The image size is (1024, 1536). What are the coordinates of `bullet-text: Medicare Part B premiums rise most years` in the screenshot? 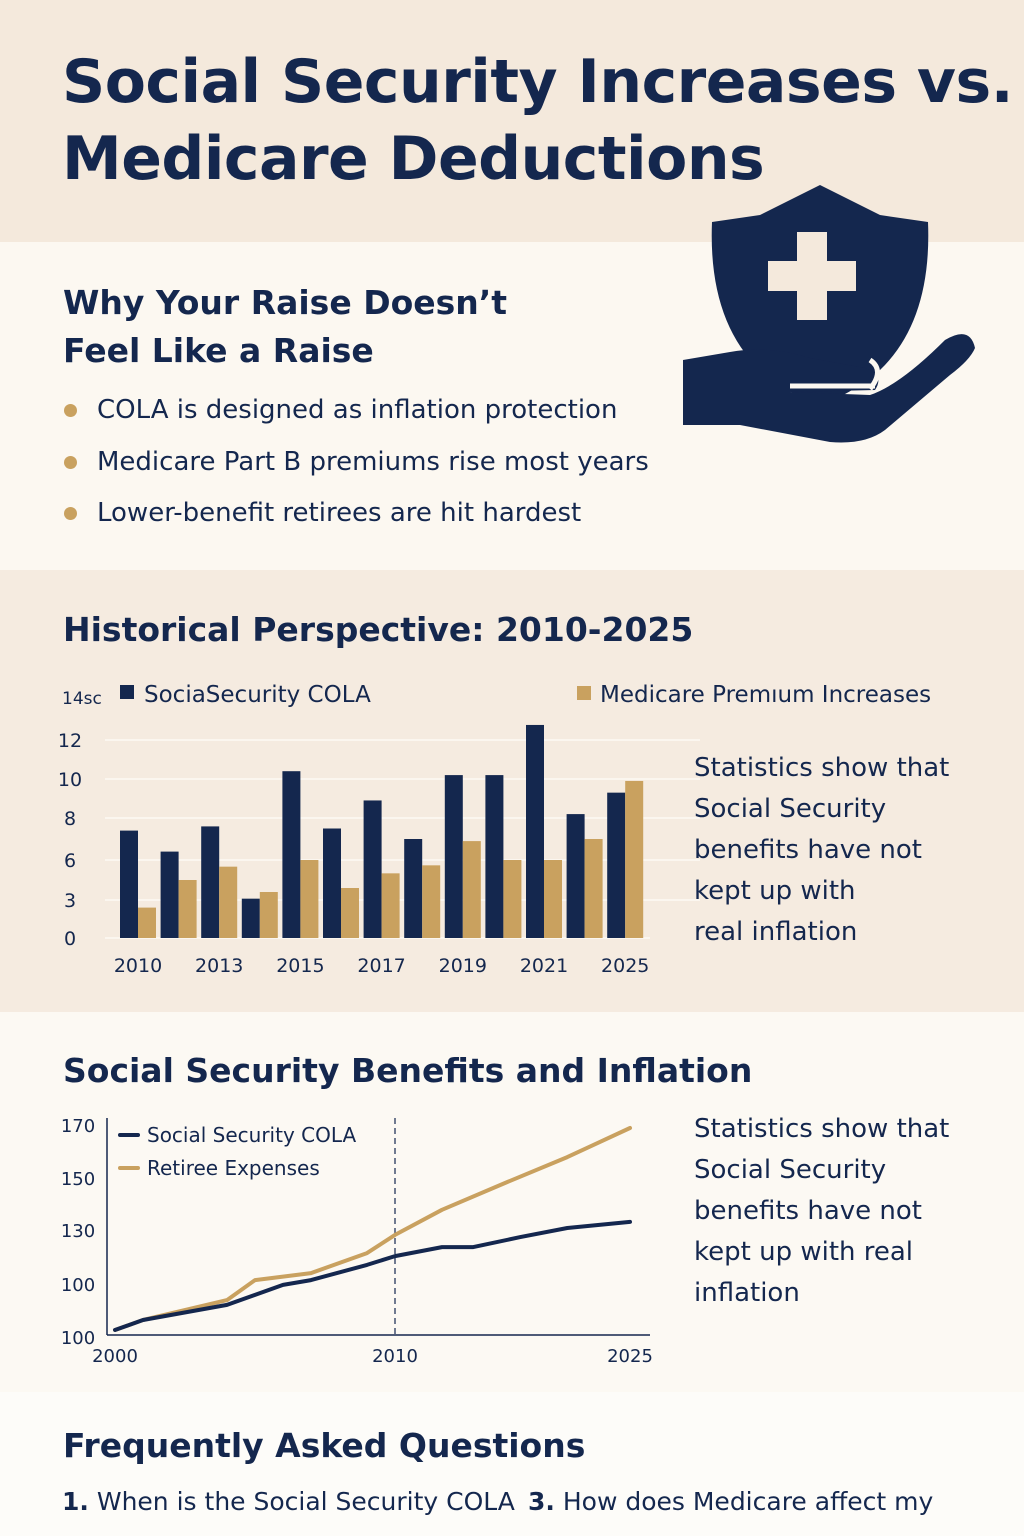 It's located at (373, 462).